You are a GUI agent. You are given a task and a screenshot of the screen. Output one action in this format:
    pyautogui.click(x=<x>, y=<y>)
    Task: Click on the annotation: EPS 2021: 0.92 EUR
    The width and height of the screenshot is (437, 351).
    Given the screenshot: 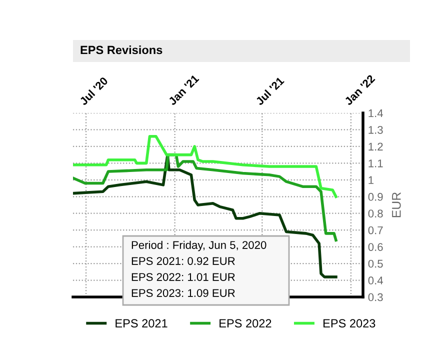 What is the action you would take?
    pyautogui.click(x=183, y=261)
    